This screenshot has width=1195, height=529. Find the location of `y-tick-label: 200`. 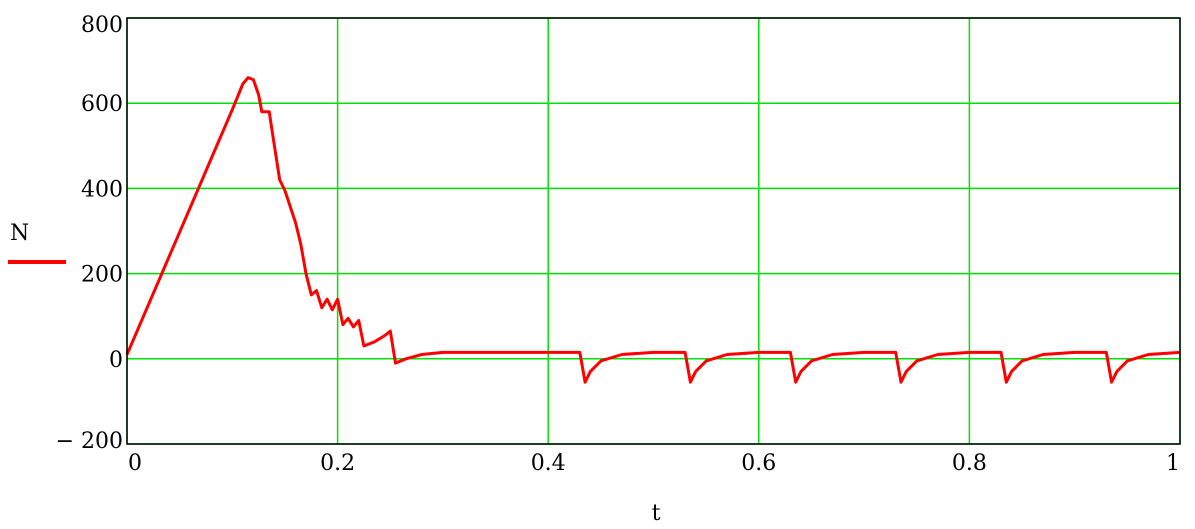

y-tick-label: 200 is located at coordinates (102, 275).